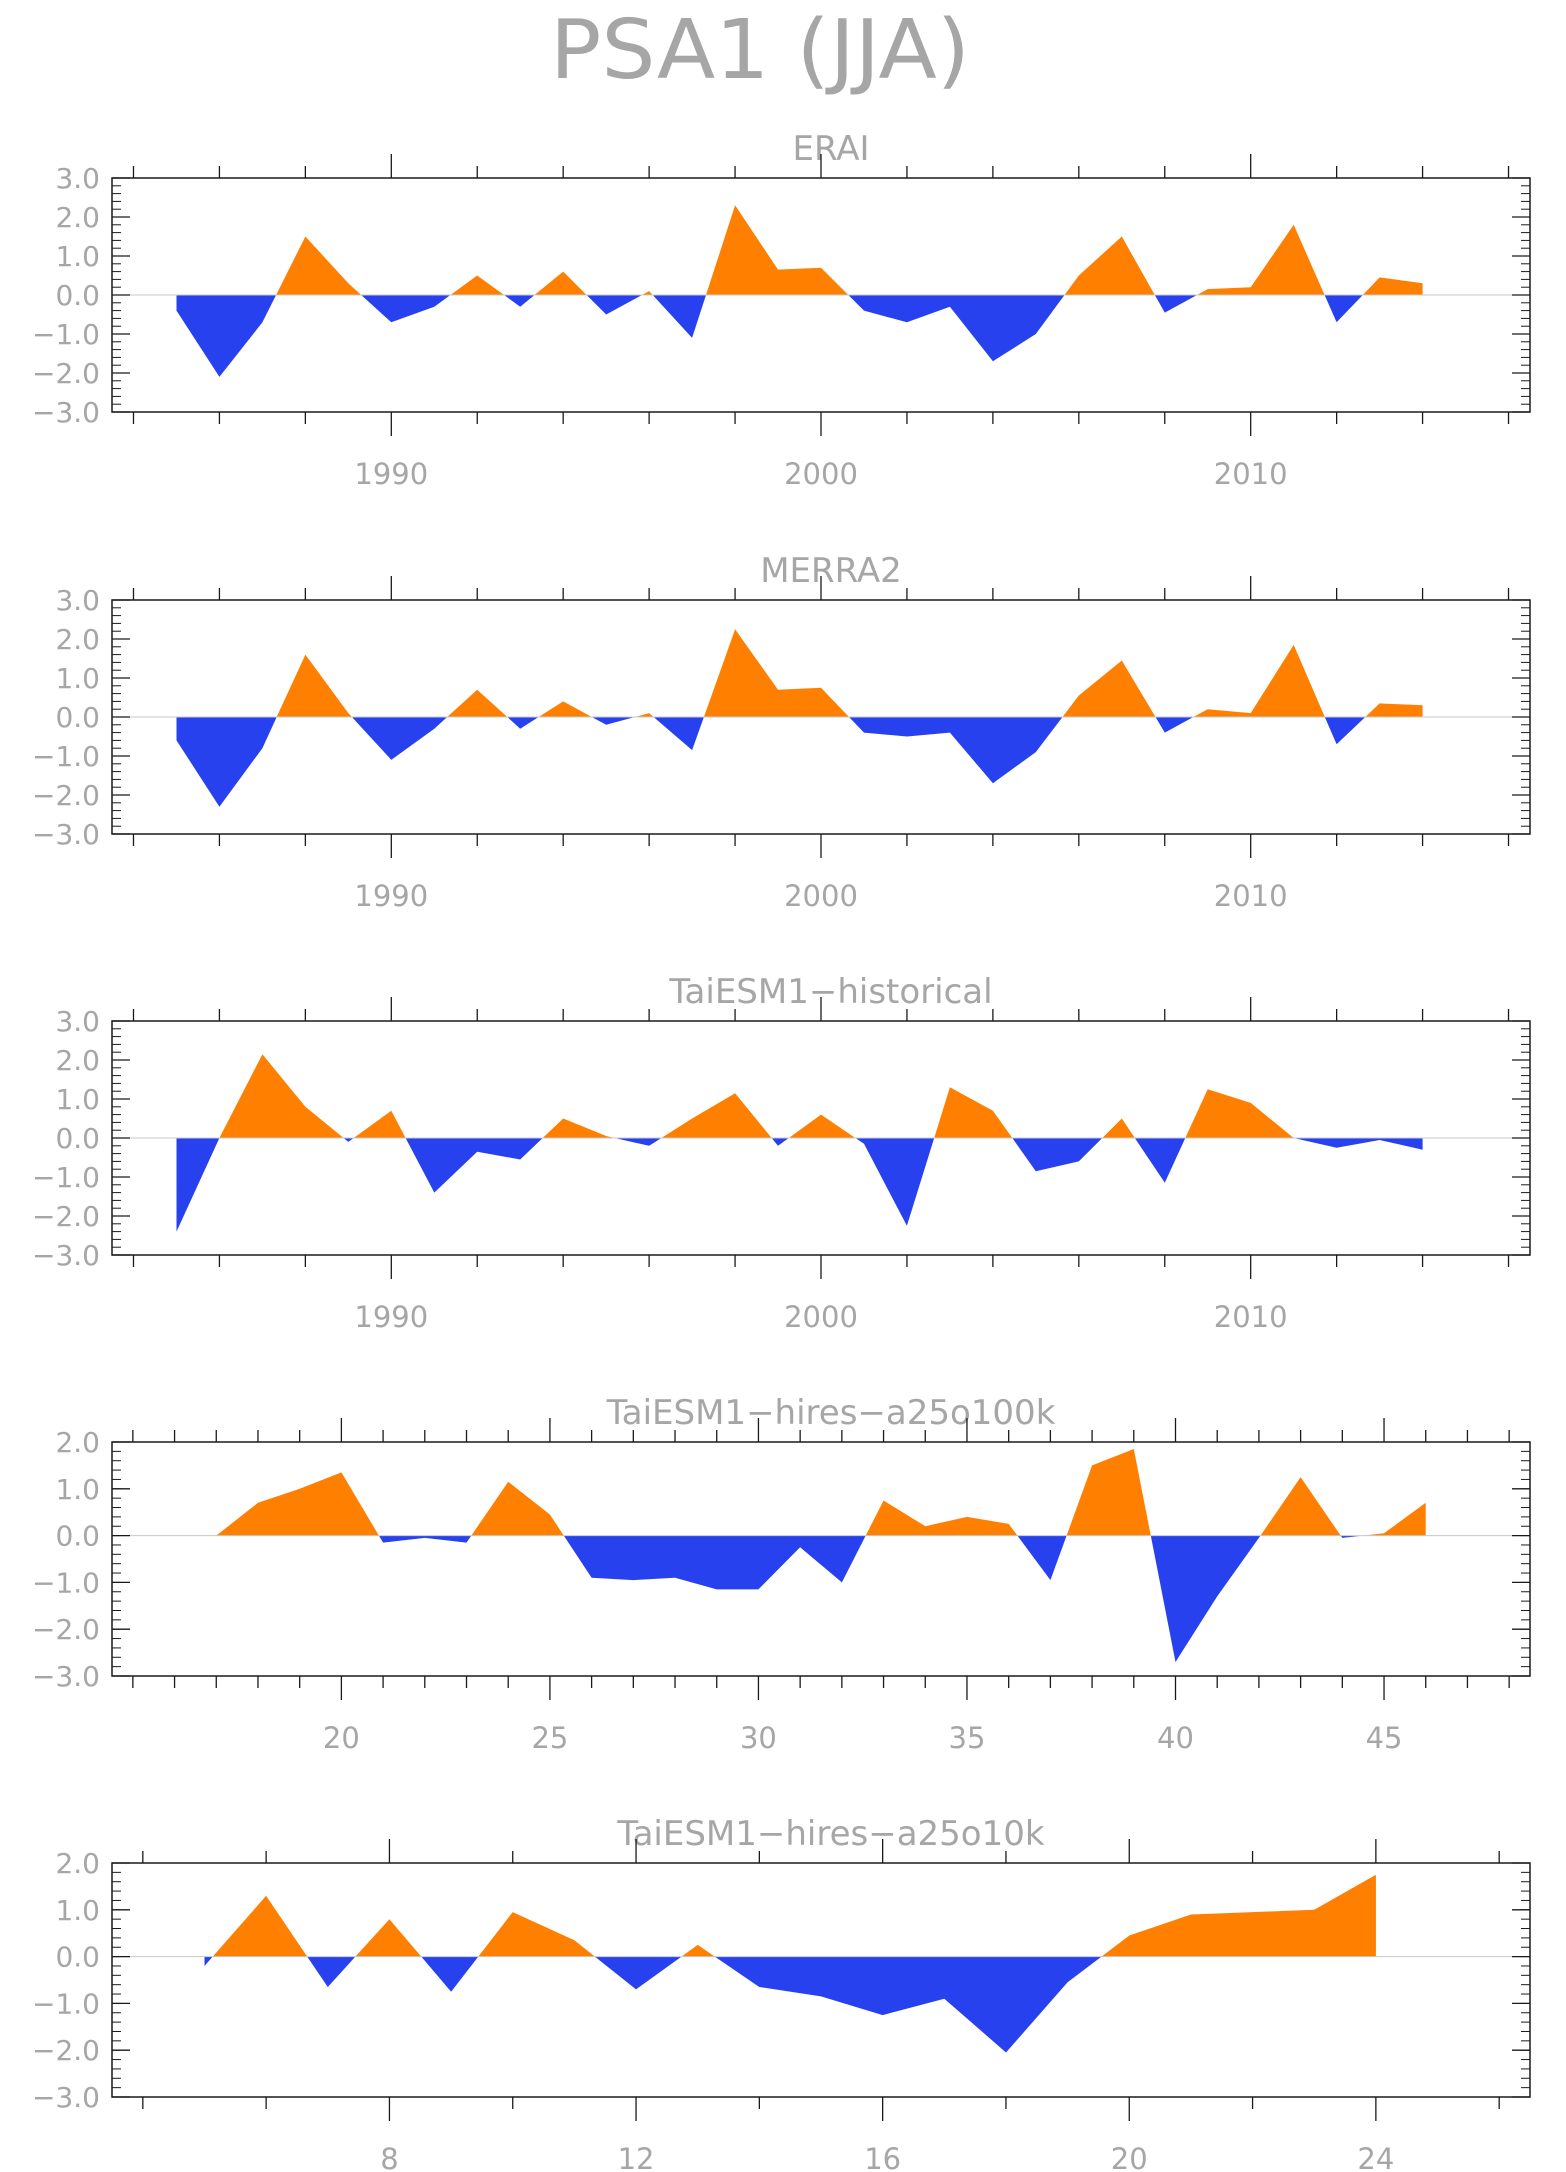 The image size is (1566, 2172). Describe the element at coordinates (831, 571) in the screenshot. I see `panel-title: MERRA2` at that location.